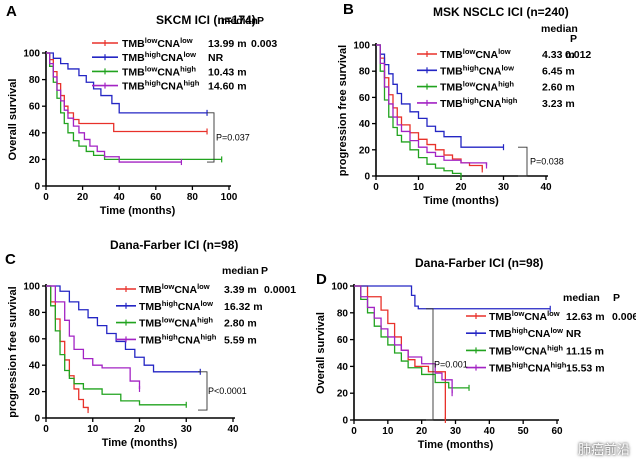 Image resolution: width=636 pixels, height=462 pixels. What do you see at coordinates (227, 391) in the screenshot?
I see `bracket-p-label: P<0.0001` at bounding box center [227, 391].